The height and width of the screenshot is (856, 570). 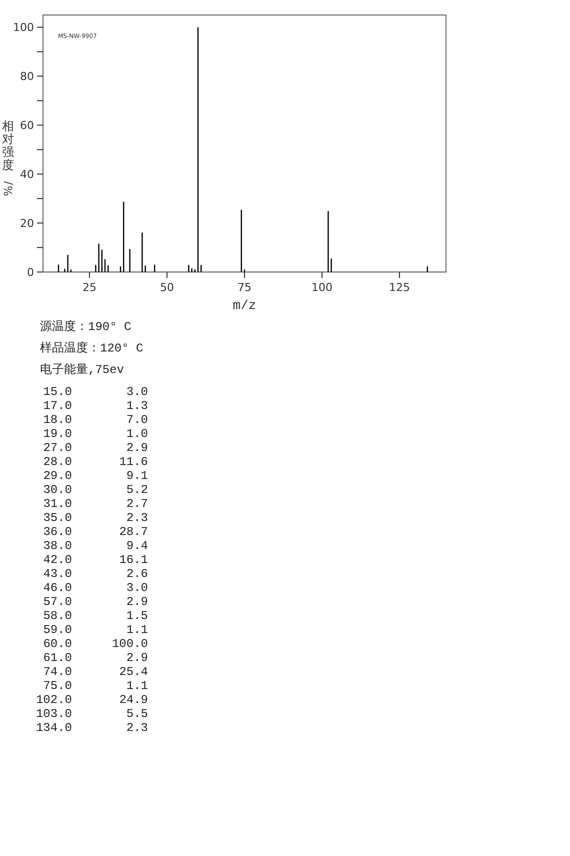 I want to click on text: 15.0, so click(x=57, y=392).